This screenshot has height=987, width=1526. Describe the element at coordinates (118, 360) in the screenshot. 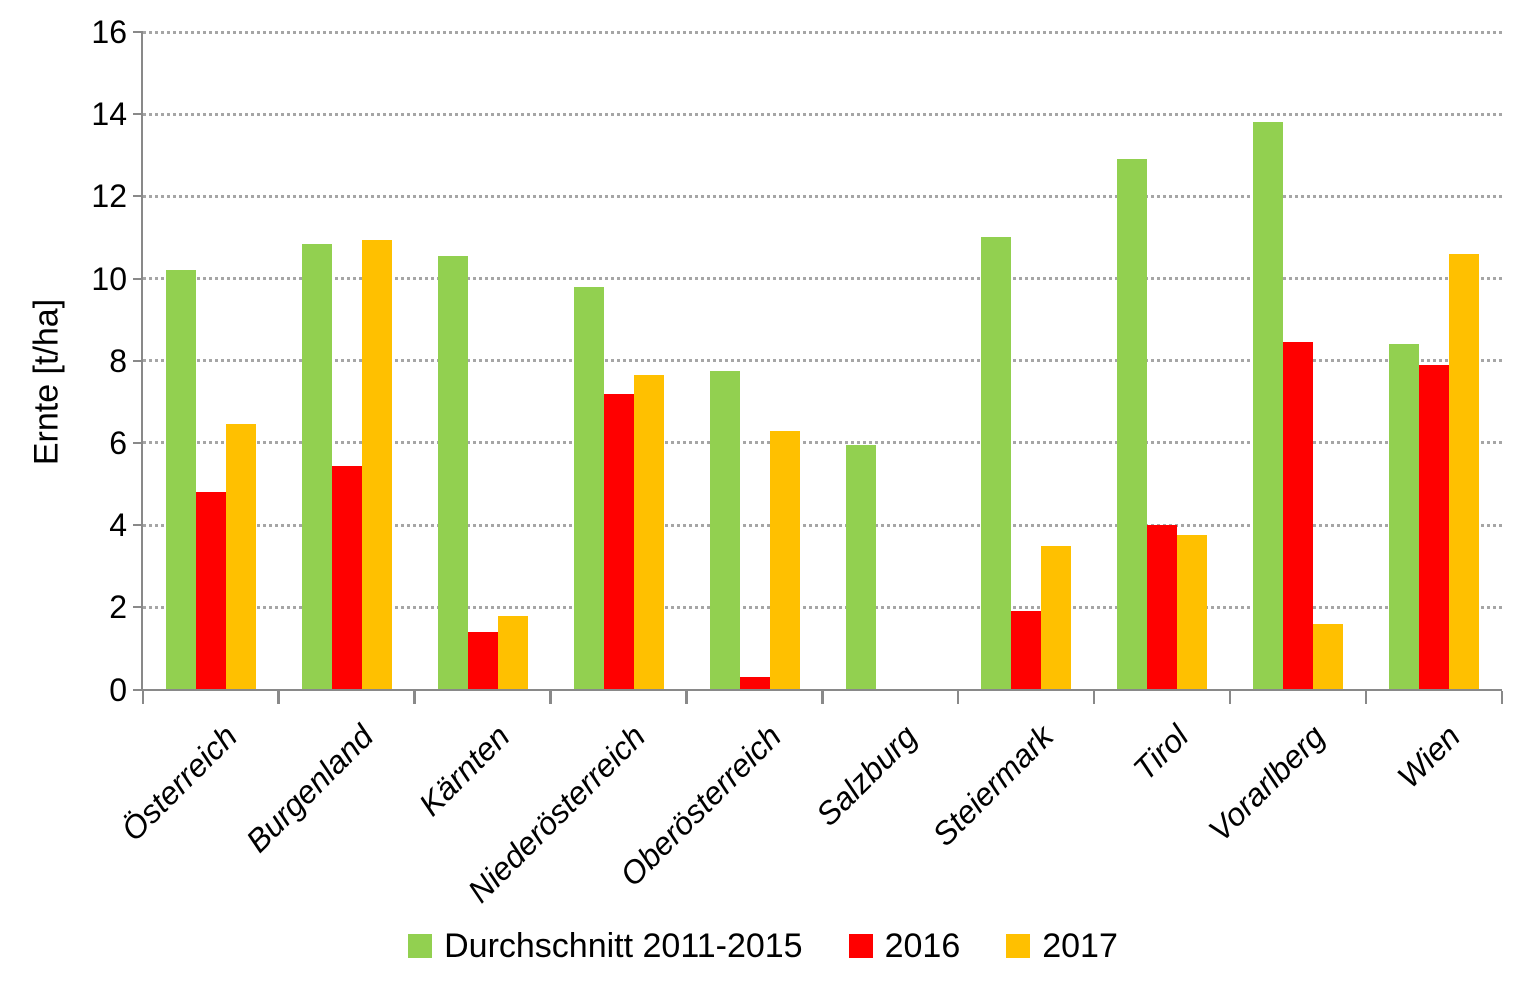

I see `y-axis-tick-label: 8` at that location.